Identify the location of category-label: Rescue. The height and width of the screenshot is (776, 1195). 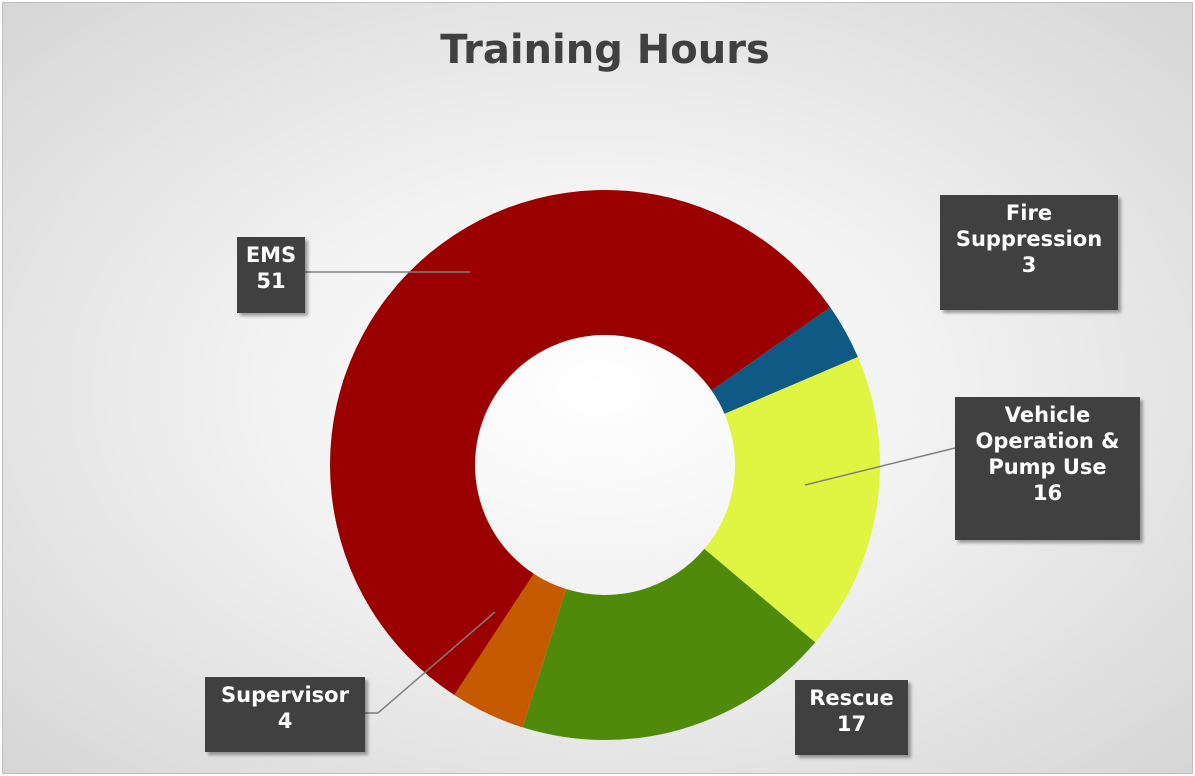
(851, 698).